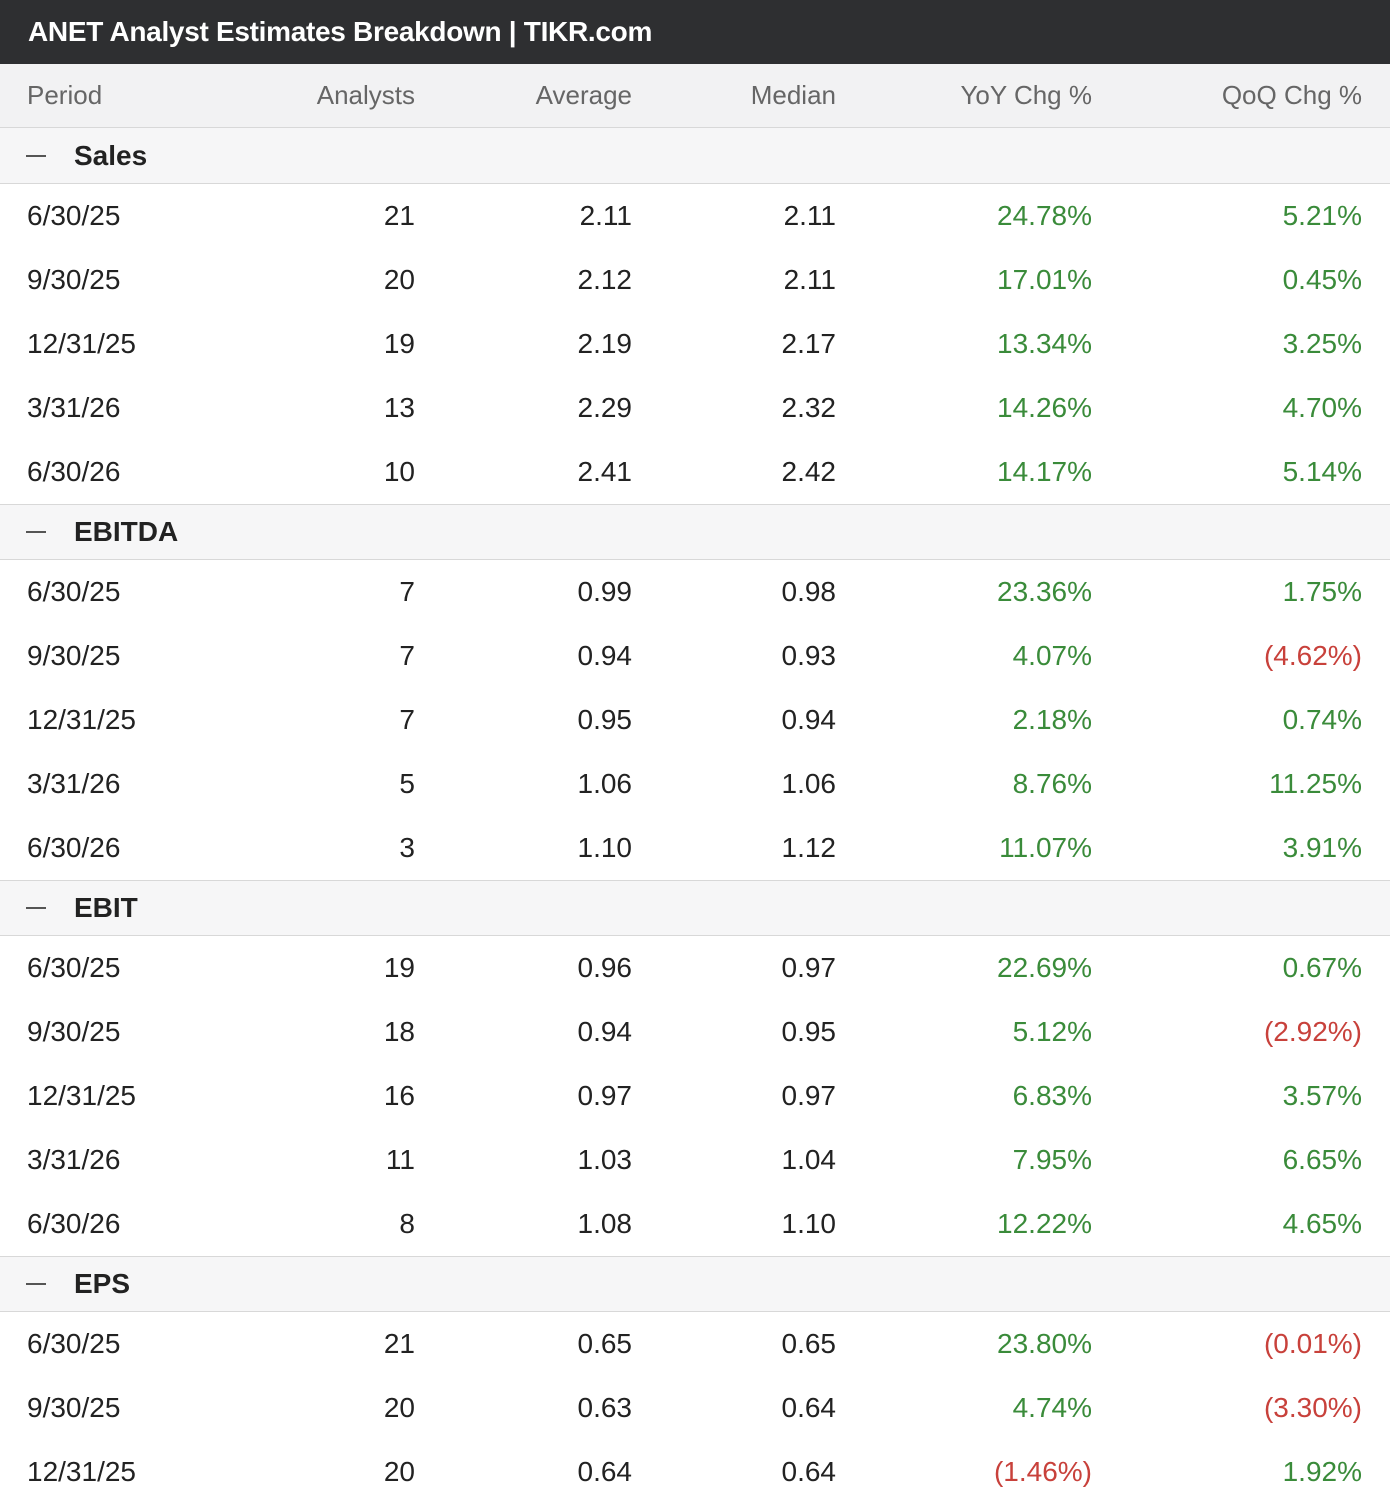 The image size is (1390, 1504). Describe the element at coordinates (695, 656) in the screenshot. I see `table-row: 9/30/25 7 0.94 0.93 4.07% (4.62%)` at that location.